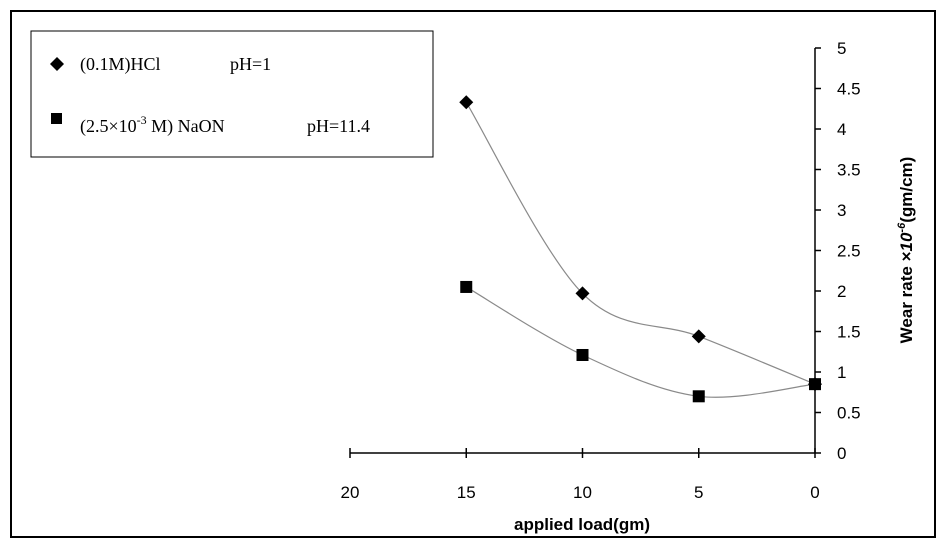  I want to click on legend: (0.1M)HCl pH=1 (2.5×10-3 M) NaON pH=11.4, so click(232, 94).